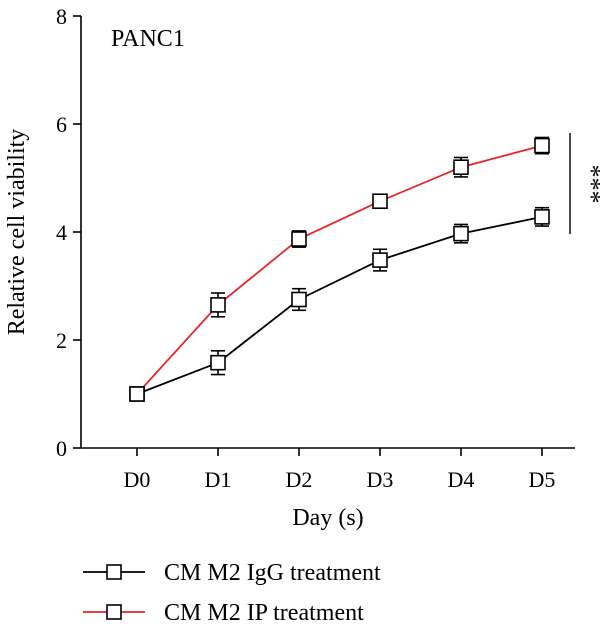 The height and width of the screenshot is (635, 600). Describe the element at coordinates (380, 479) in the screenshot. I see `x-tick-label: D3` at that location.